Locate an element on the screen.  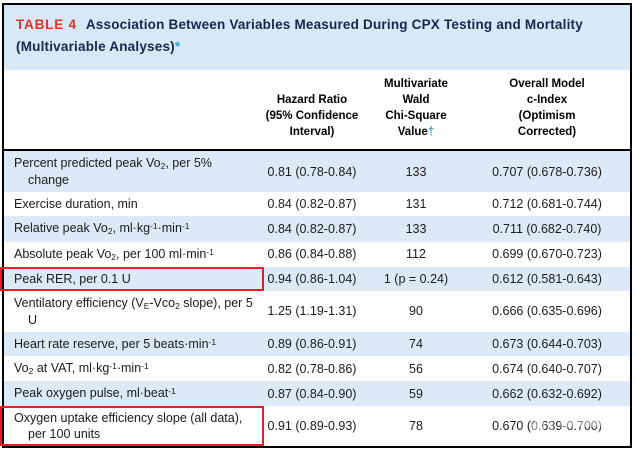
column-header-c-index: Overall Model c-Index (Optimism Corrected) is located at coordinates (547, 110).